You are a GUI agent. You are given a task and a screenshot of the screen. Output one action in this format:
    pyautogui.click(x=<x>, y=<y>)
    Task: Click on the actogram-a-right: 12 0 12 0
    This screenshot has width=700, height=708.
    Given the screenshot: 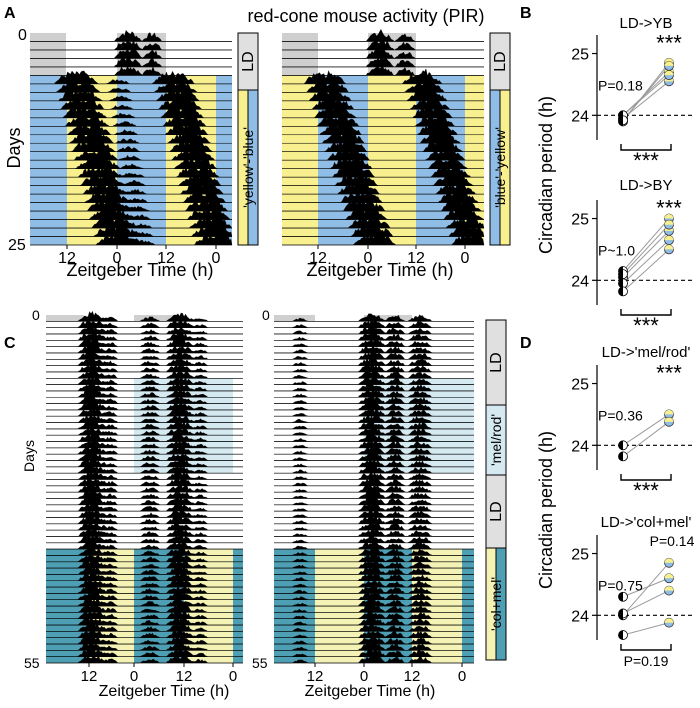 What is the action you would take?
    pyautogui.click(x=383, y=147)
    